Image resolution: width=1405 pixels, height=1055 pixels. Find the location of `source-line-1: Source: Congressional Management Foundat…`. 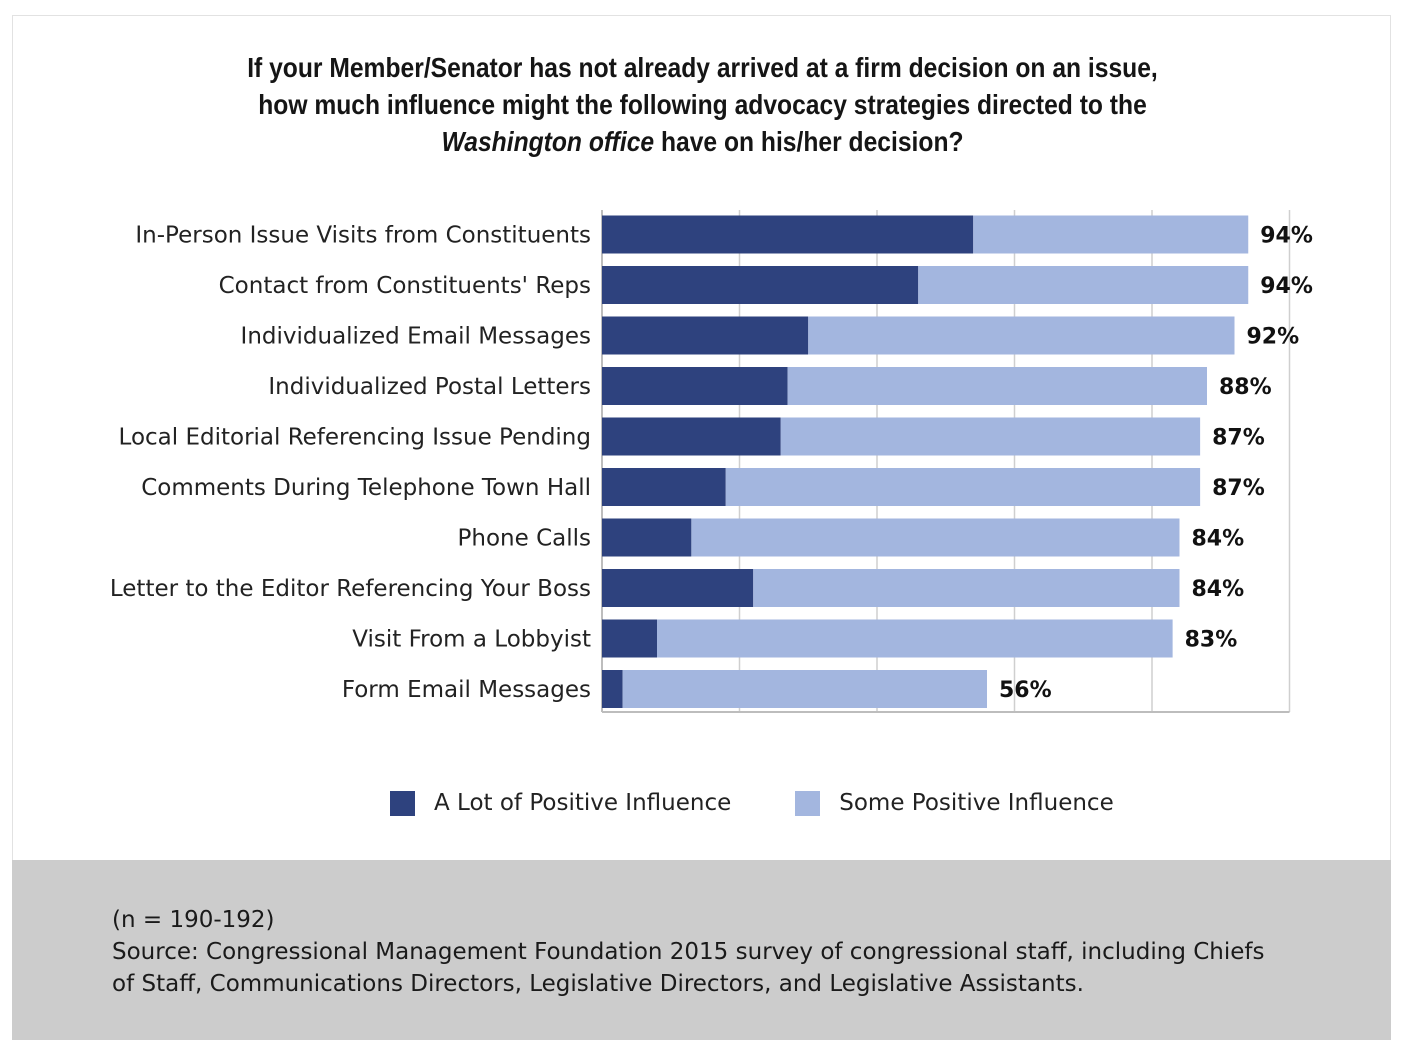

source-line-1: Source: Congressional Management Foundat… is located at coordinates (688, 952).